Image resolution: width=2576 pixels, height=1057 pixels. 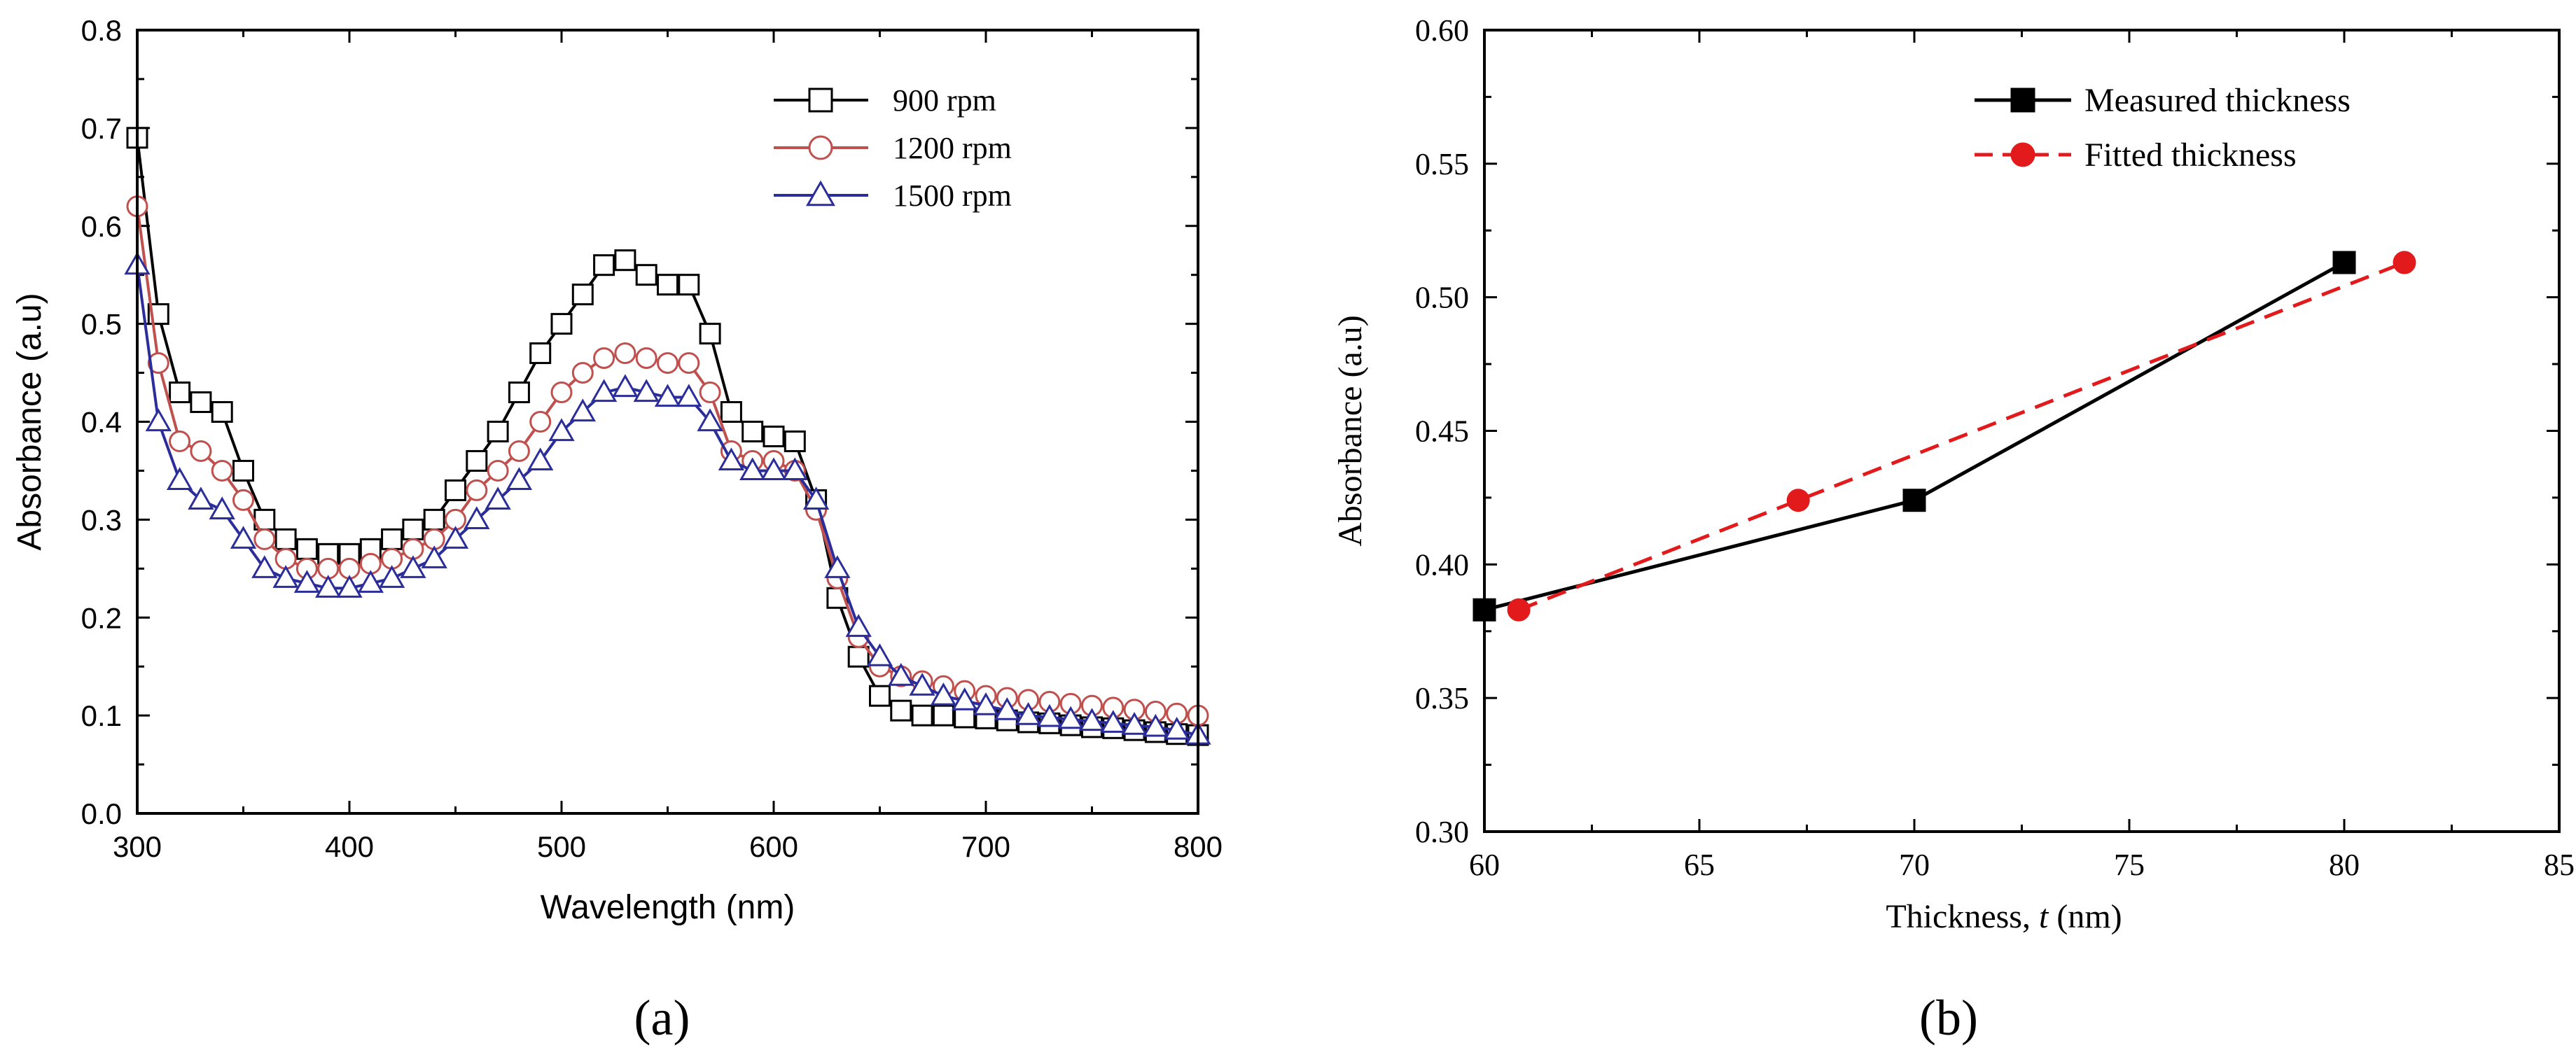 I want to click on chart-a-y-axis-label: Absorbance (a.u), so click(x=29, y=421).